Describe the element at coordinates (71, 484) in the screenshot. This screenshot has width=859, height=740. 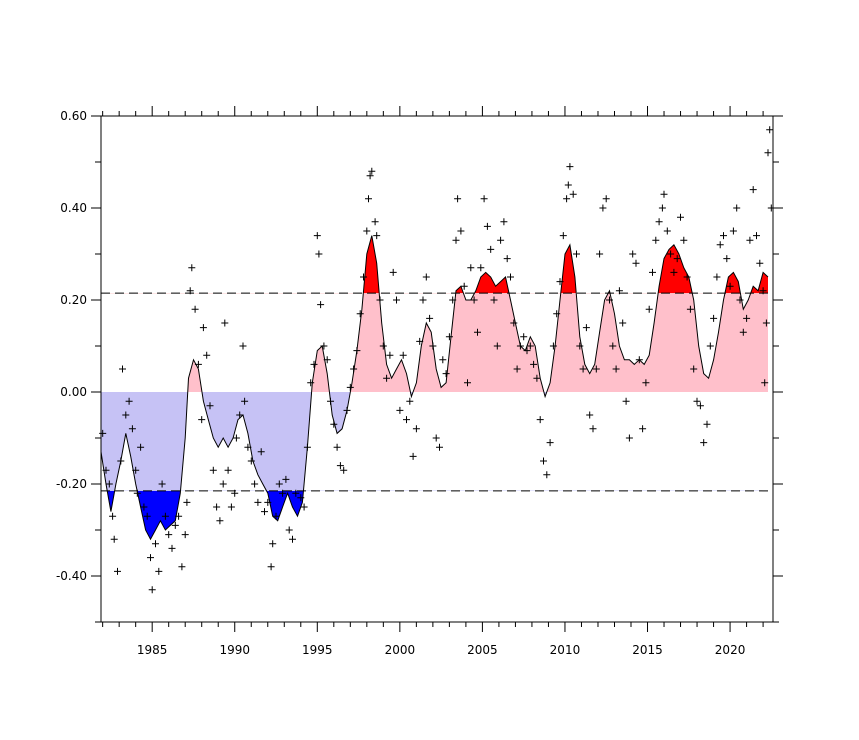
I see `y-tick-label: -0.20` at that location.